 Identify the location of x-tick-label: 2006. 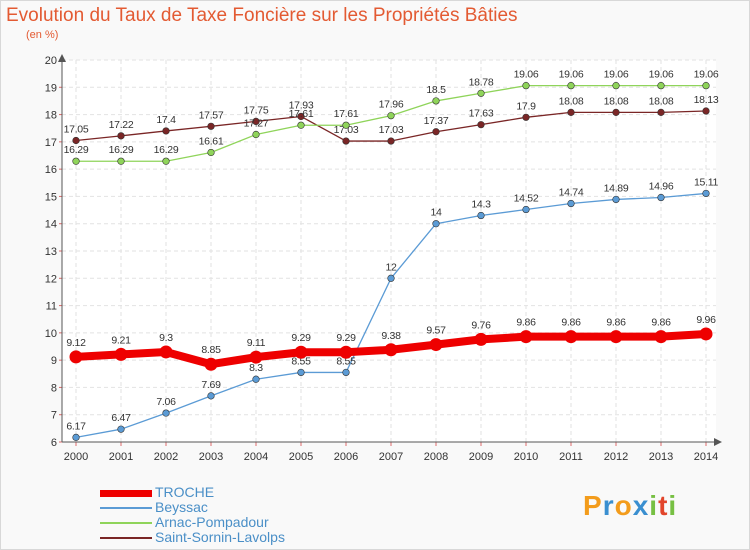
(346, 457).